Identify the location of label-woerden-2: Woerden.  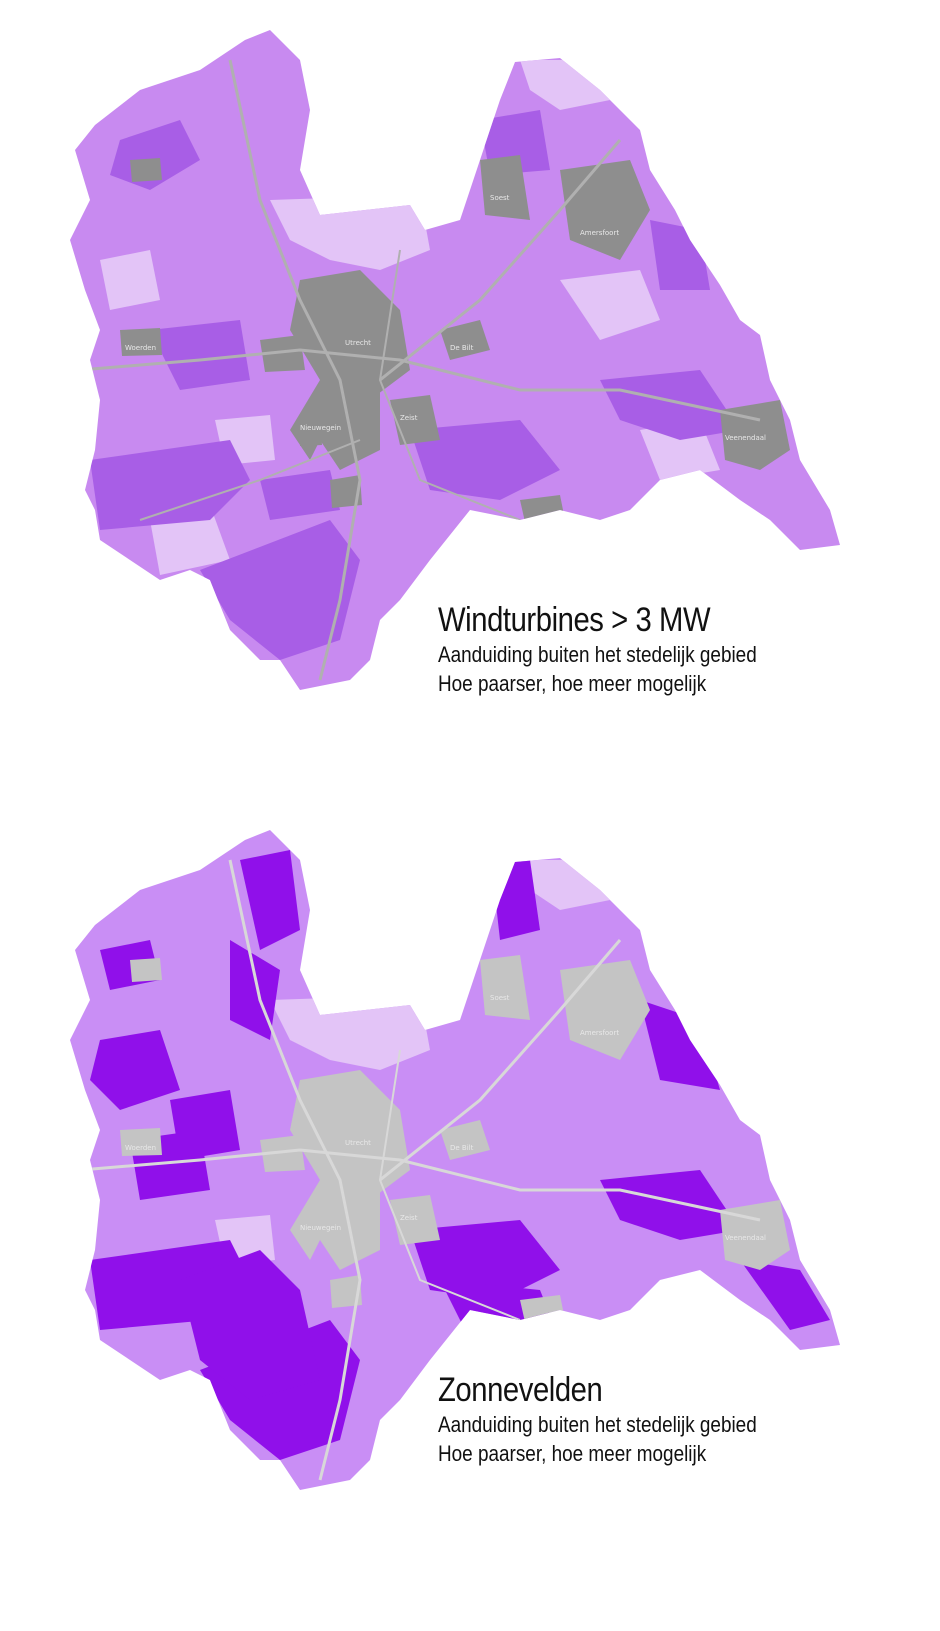
(140, 1148).